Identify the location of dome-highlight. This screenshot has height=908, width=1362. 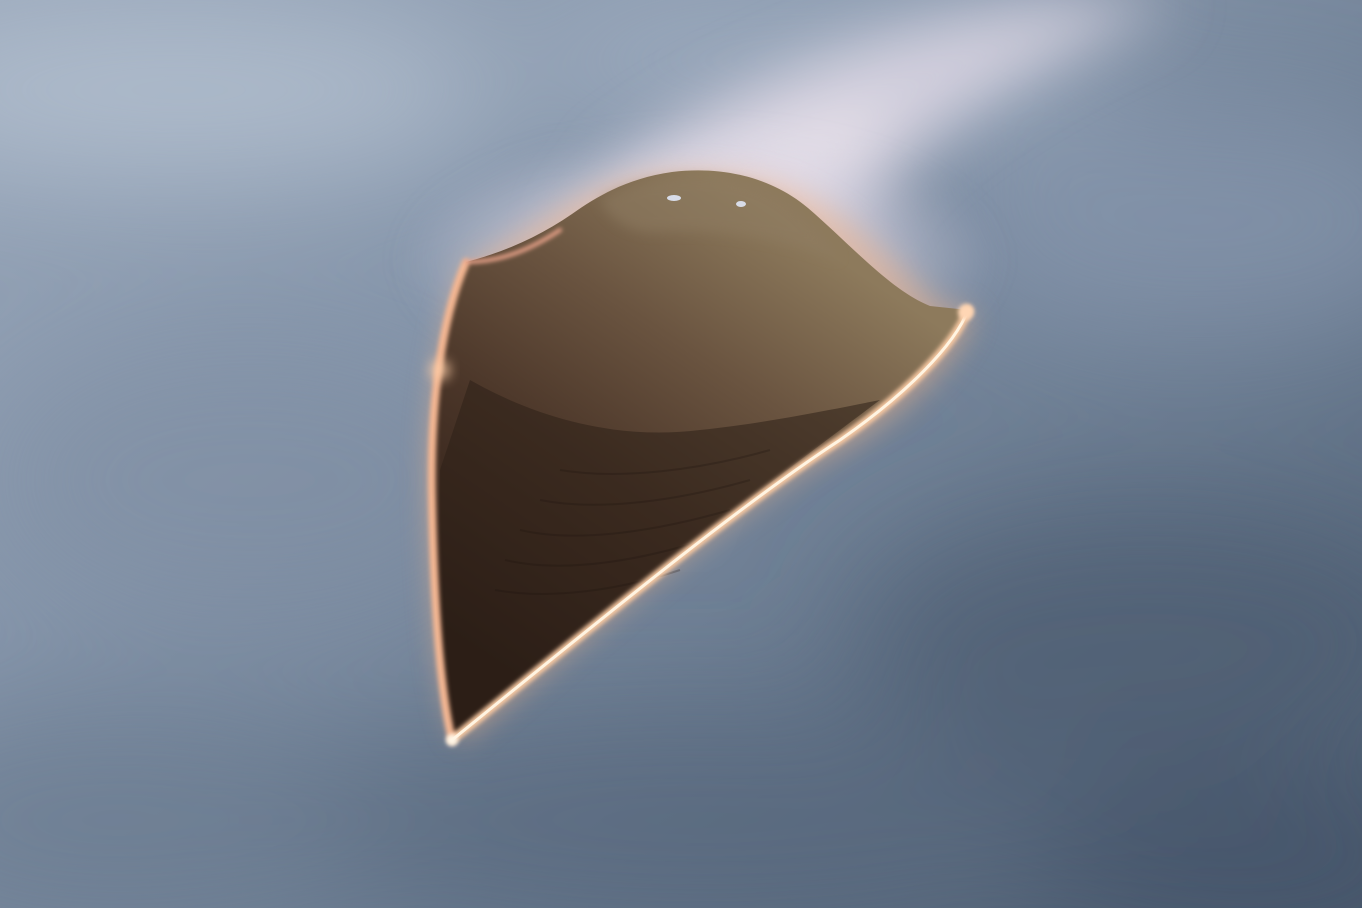
(720, 218).